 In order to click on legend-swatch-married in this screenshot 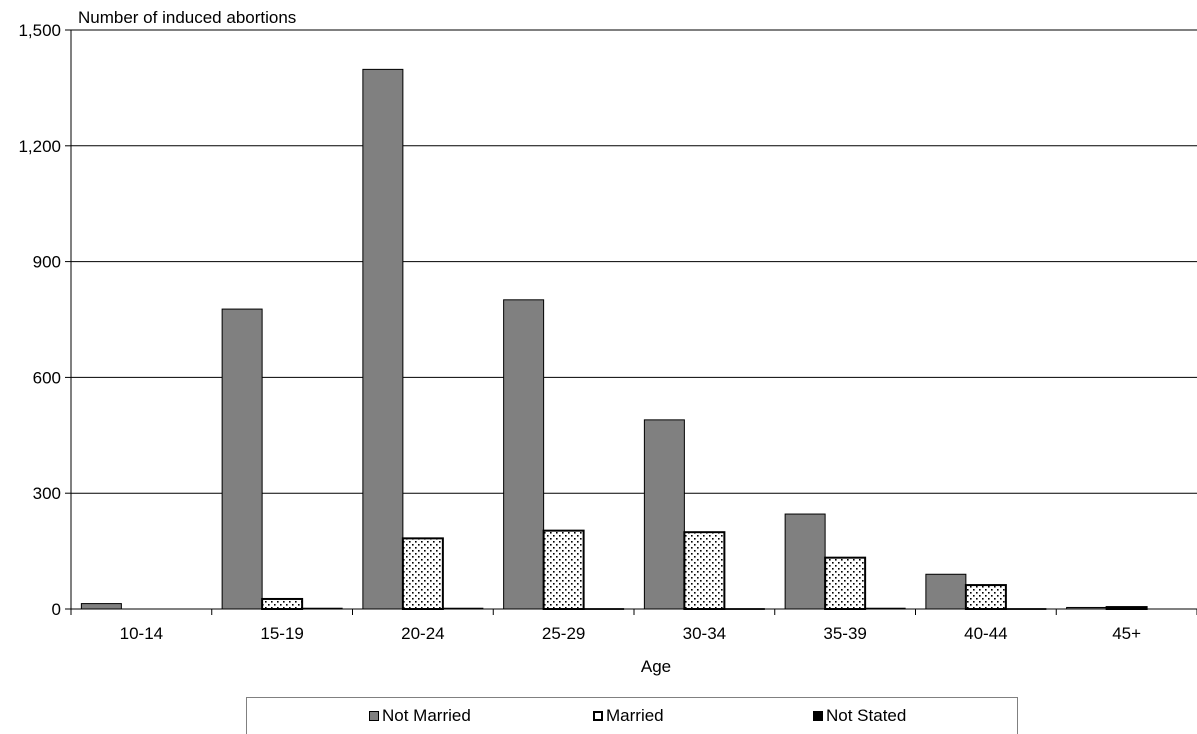, I will do `click(598, 716)`.